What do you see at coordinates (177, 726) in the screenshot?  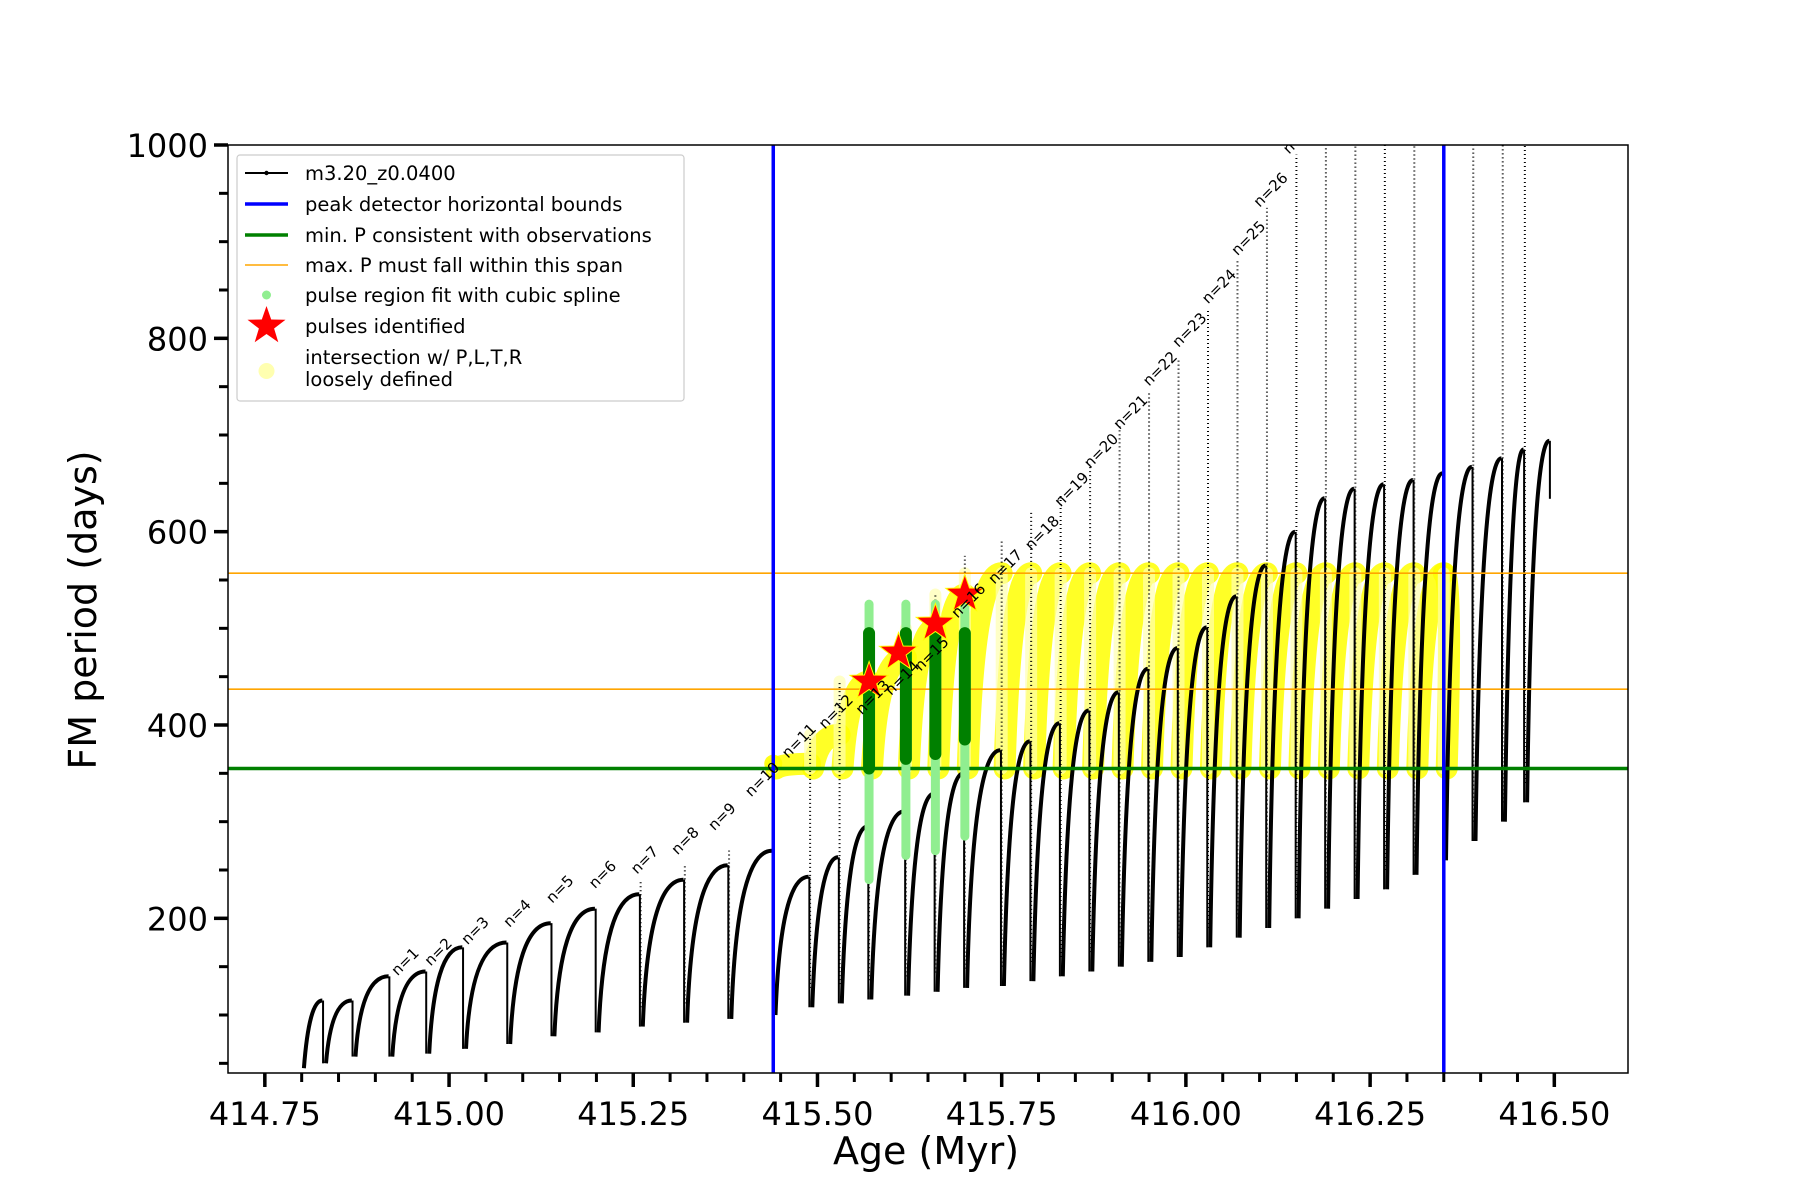 I see `y-tick-label: 400` at bounding box center [177, 726].